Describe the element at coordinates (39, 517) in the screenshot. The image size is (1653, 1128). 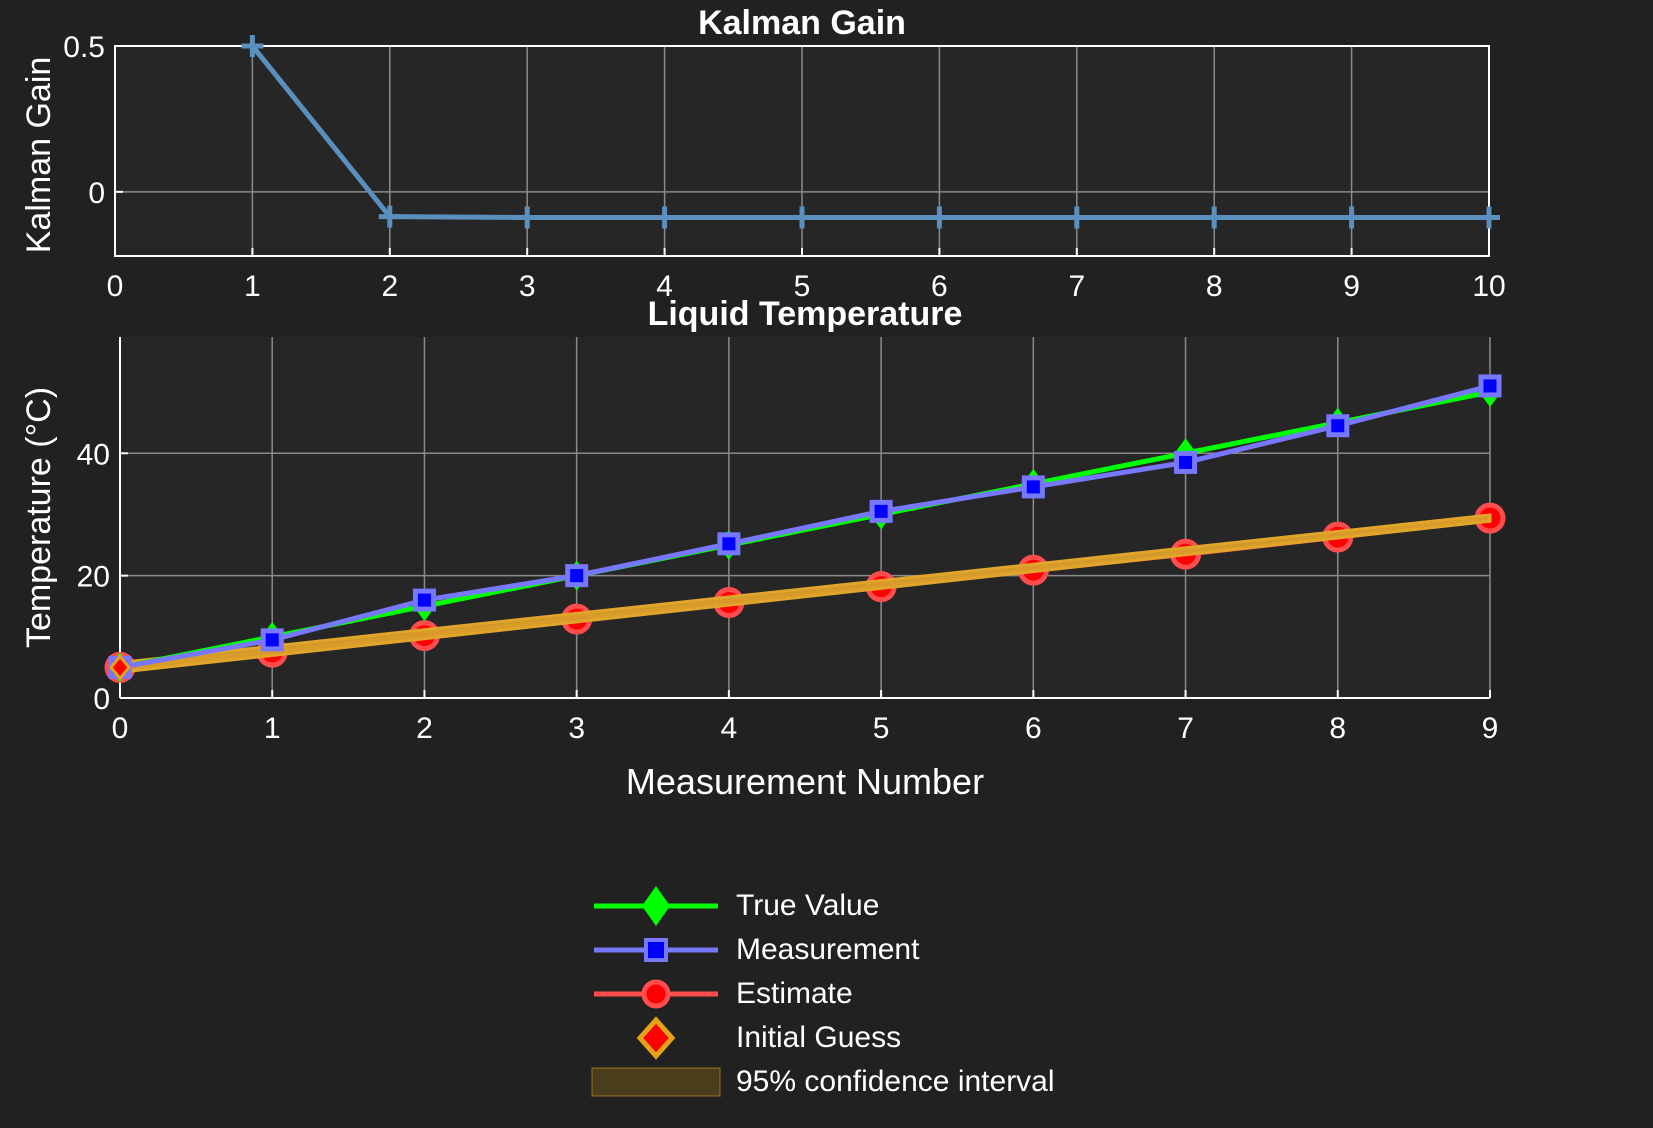
I see `y-axis-label: Temperature (°C)` at that location.